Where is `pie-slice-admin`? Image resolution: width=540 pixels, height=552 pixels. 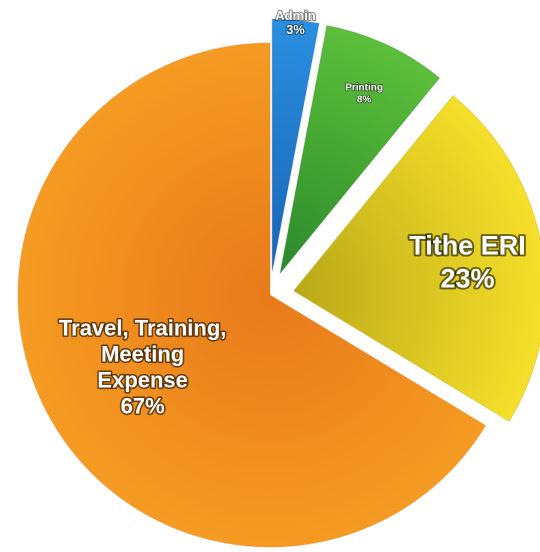
pie-slice-admin is located at coordinates (295, 145).